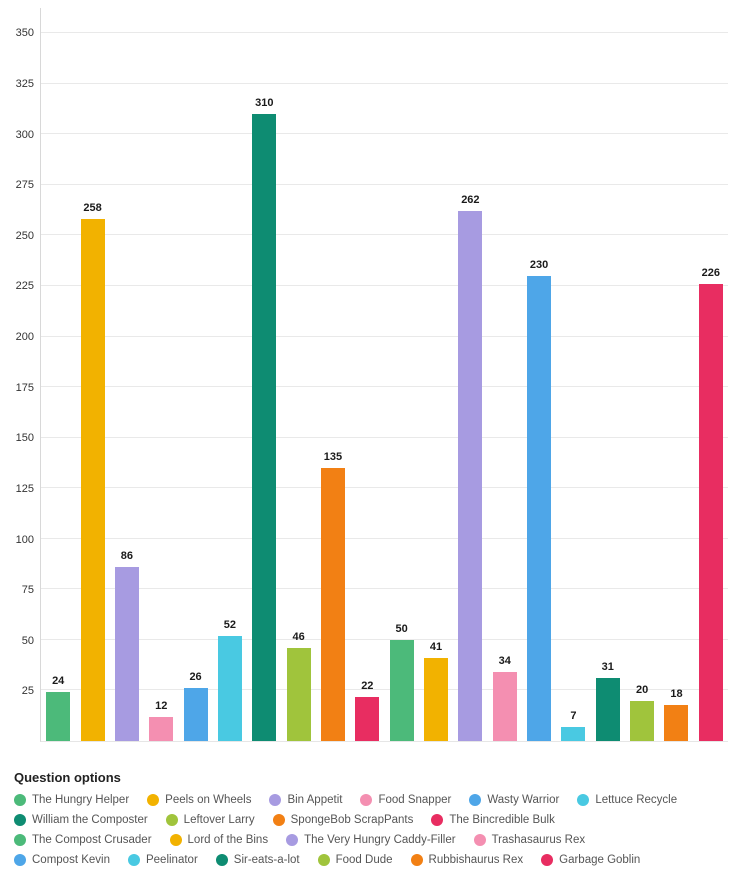 This screenshot has width=730, height=875. I want to click on legend-item: Food Snapper, so click(405, 800).